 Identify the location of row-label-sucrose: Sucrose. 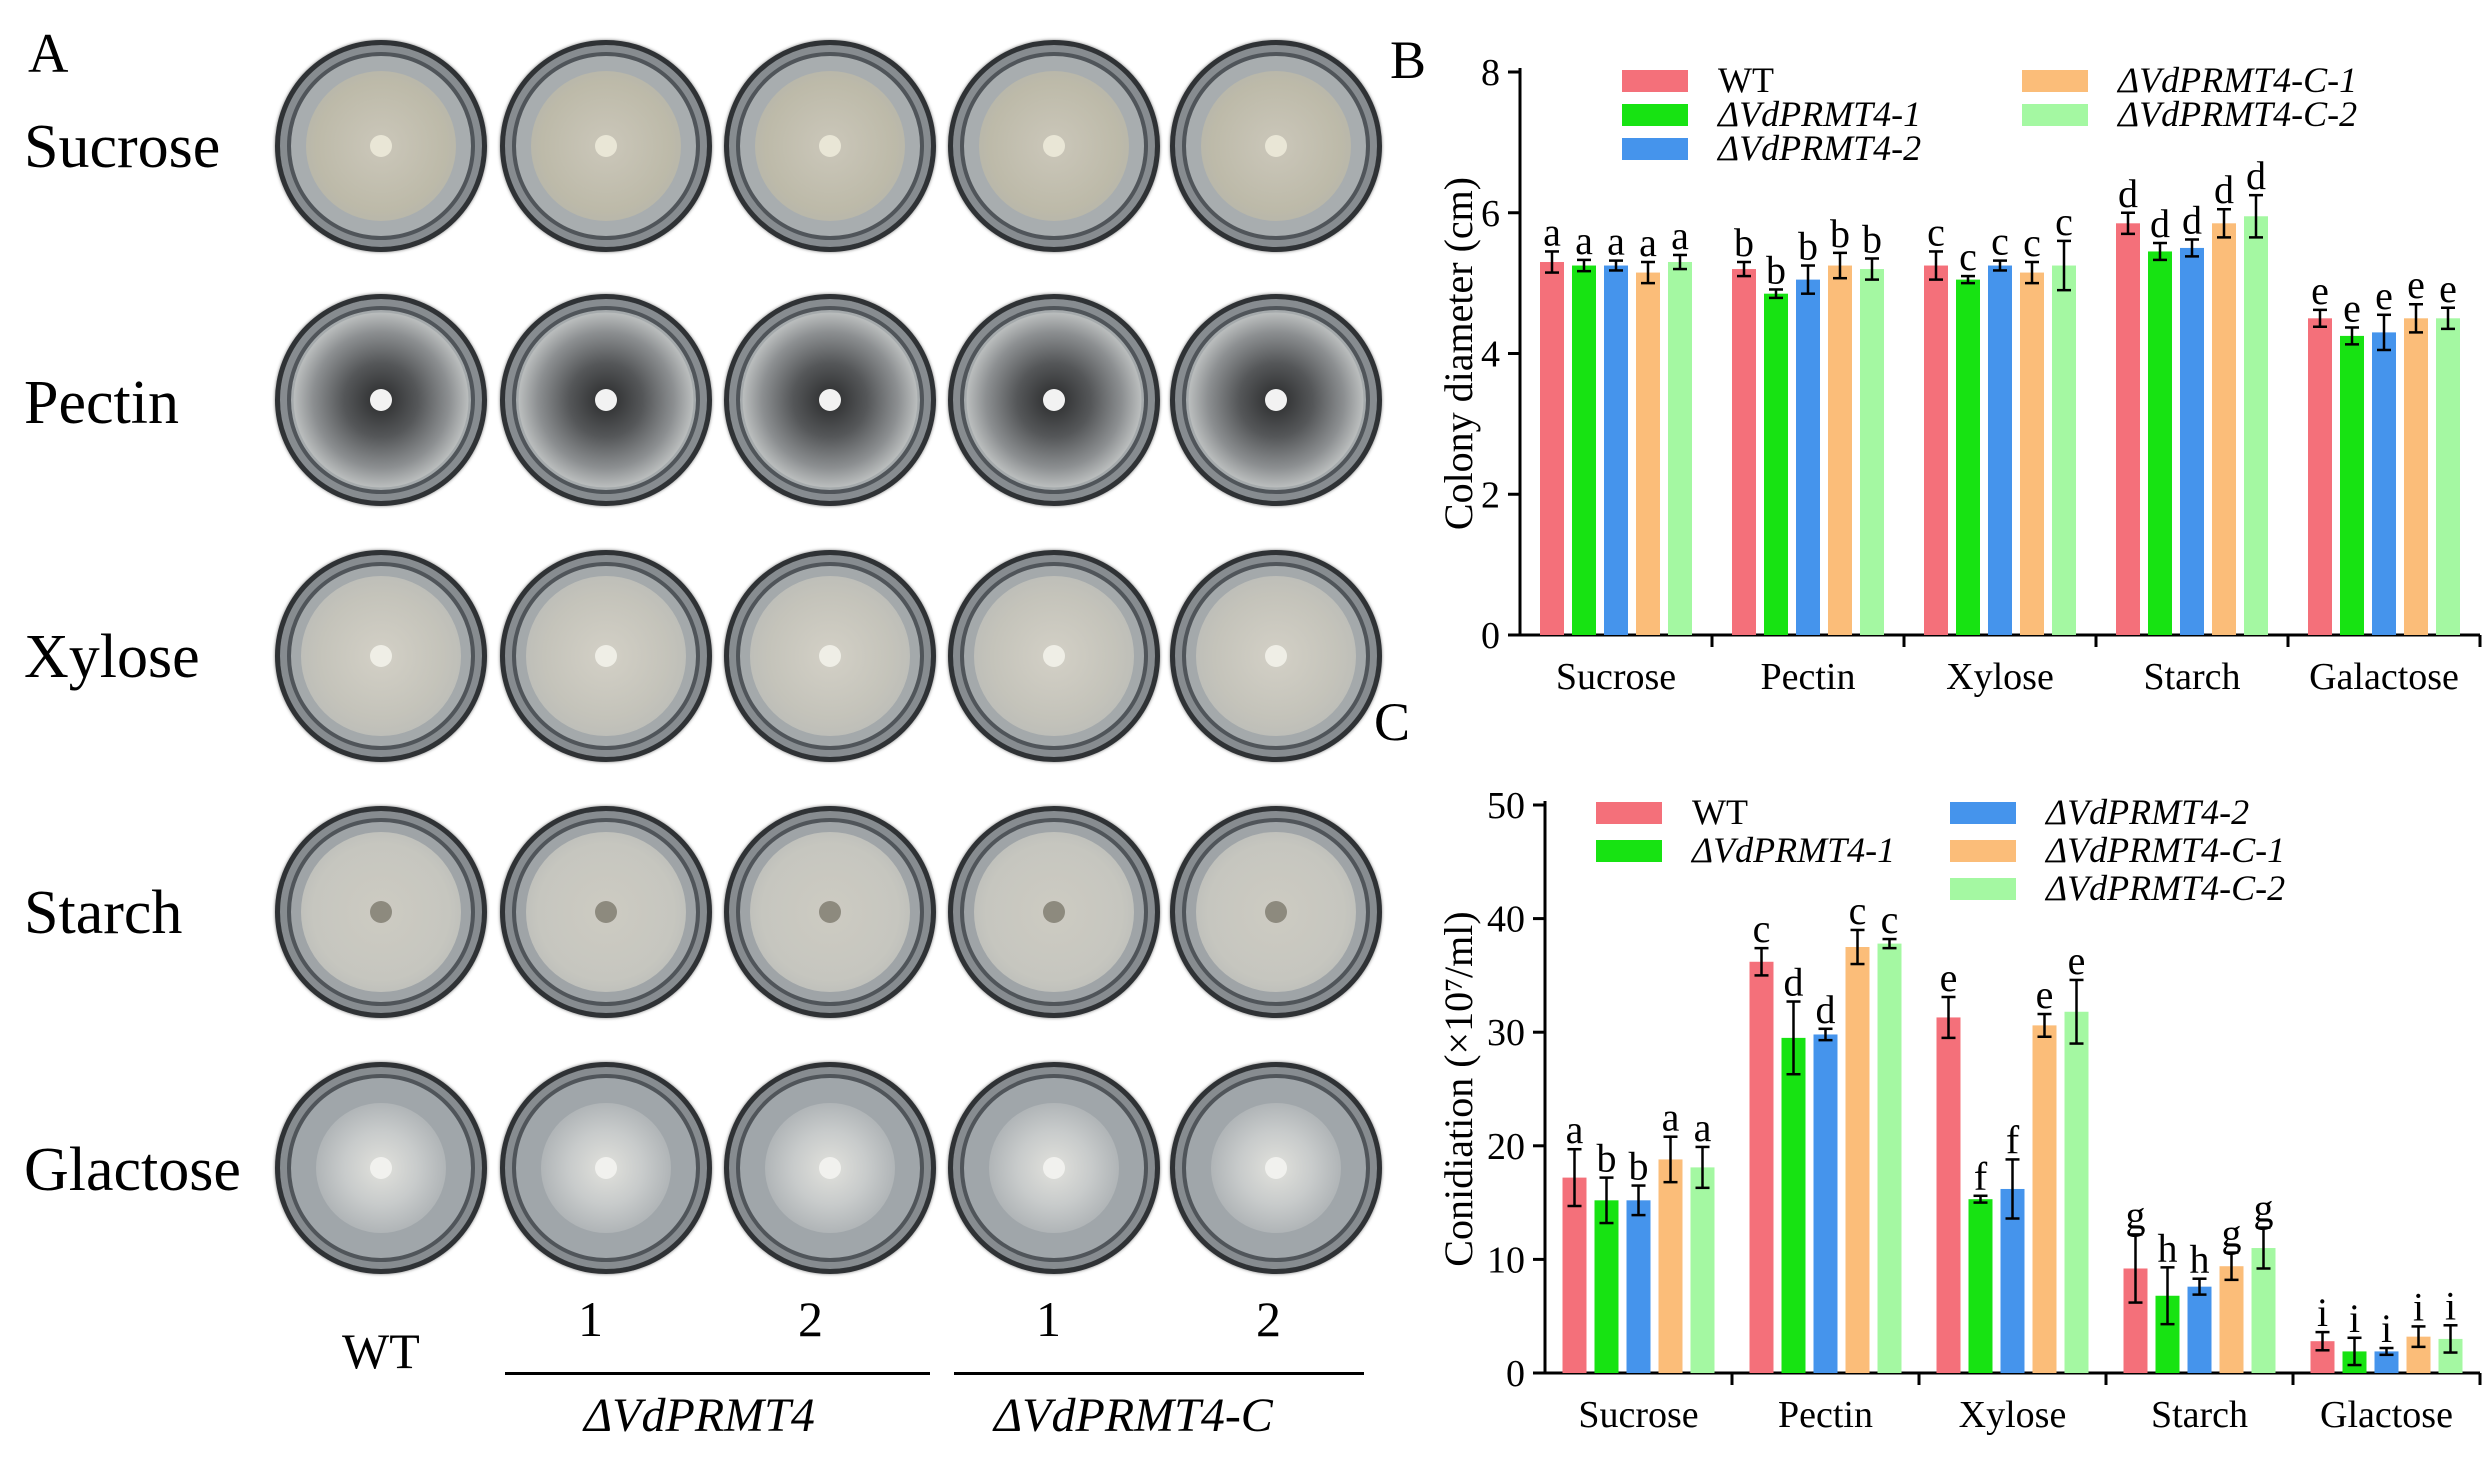
(122, 147).